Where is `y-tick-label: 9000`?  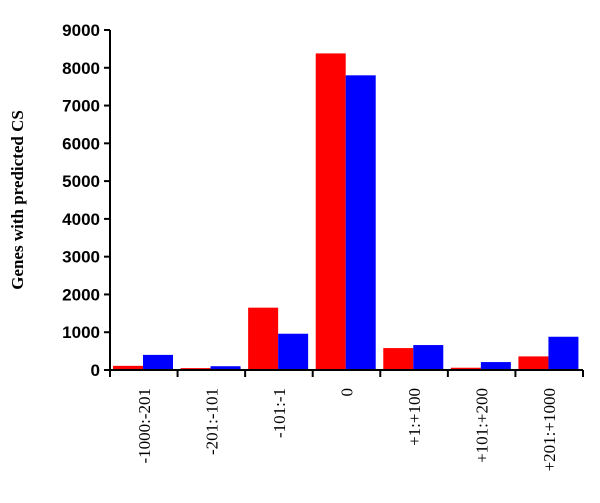
y-tick-label: 9000 is located at coordinates (81, 30).